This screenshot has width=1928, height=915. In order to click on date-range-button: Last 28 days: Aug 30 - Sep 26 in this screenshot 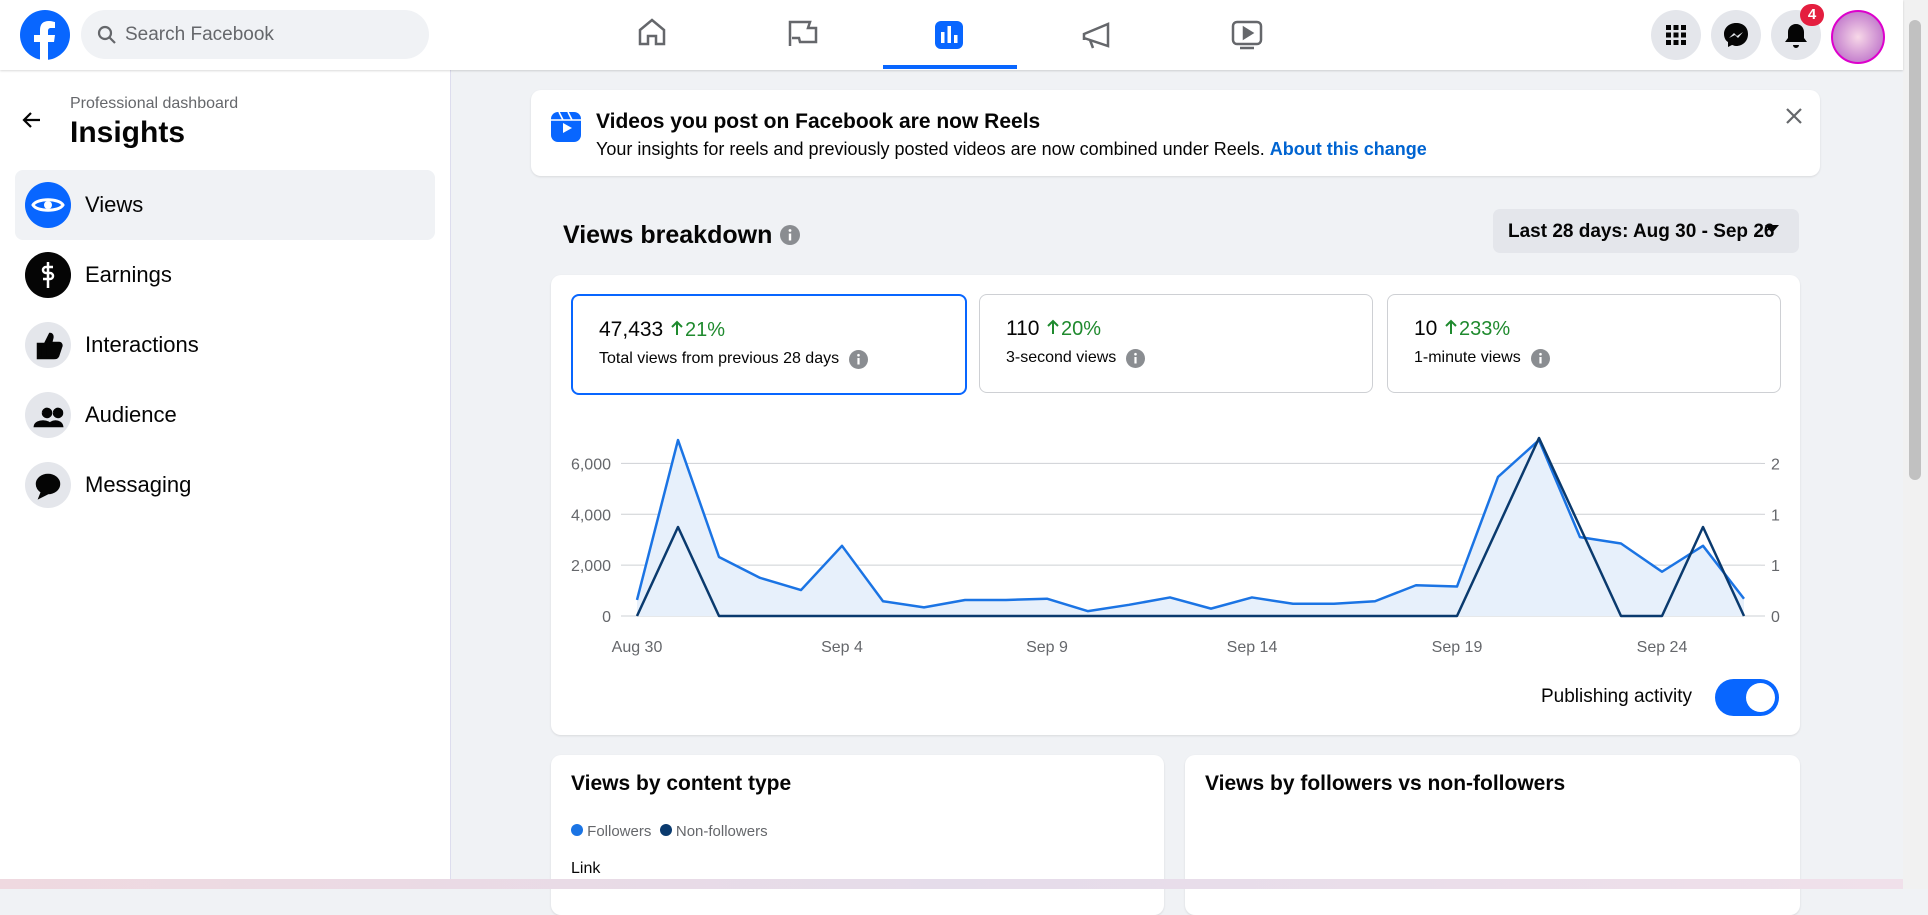, I will do `click(1646, 231)`.